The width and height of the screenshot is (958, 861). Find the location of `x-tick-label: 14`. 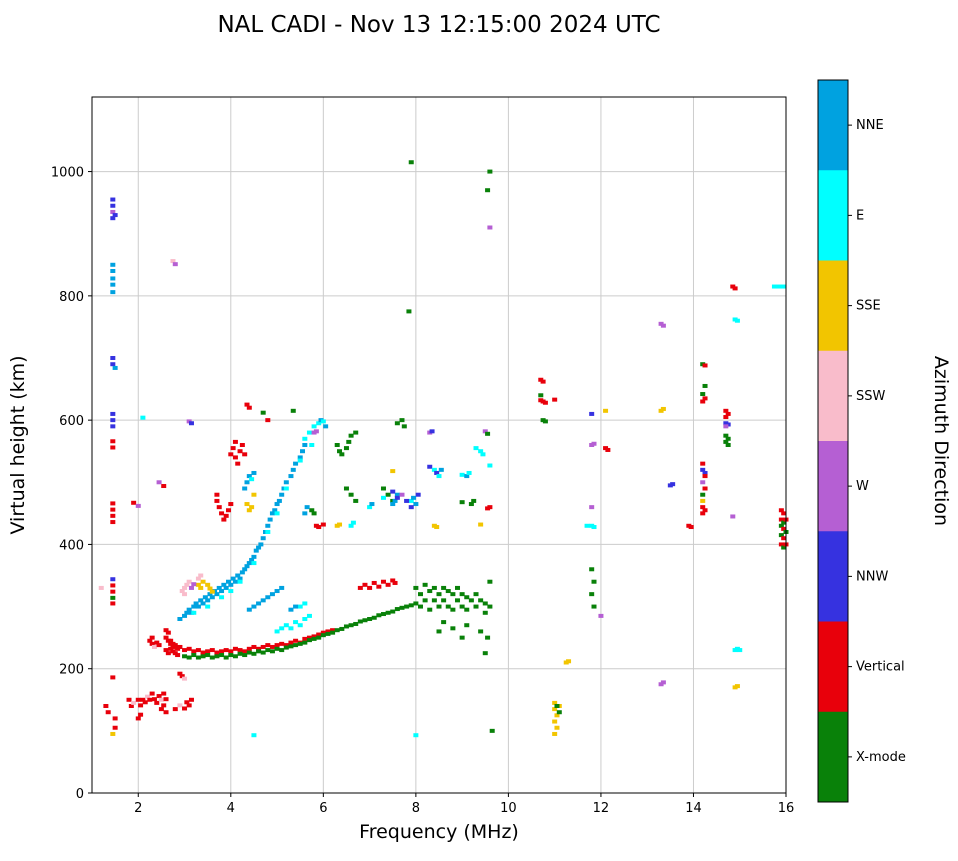

x-tick-label: 14 is located at coordinates (693, 808).